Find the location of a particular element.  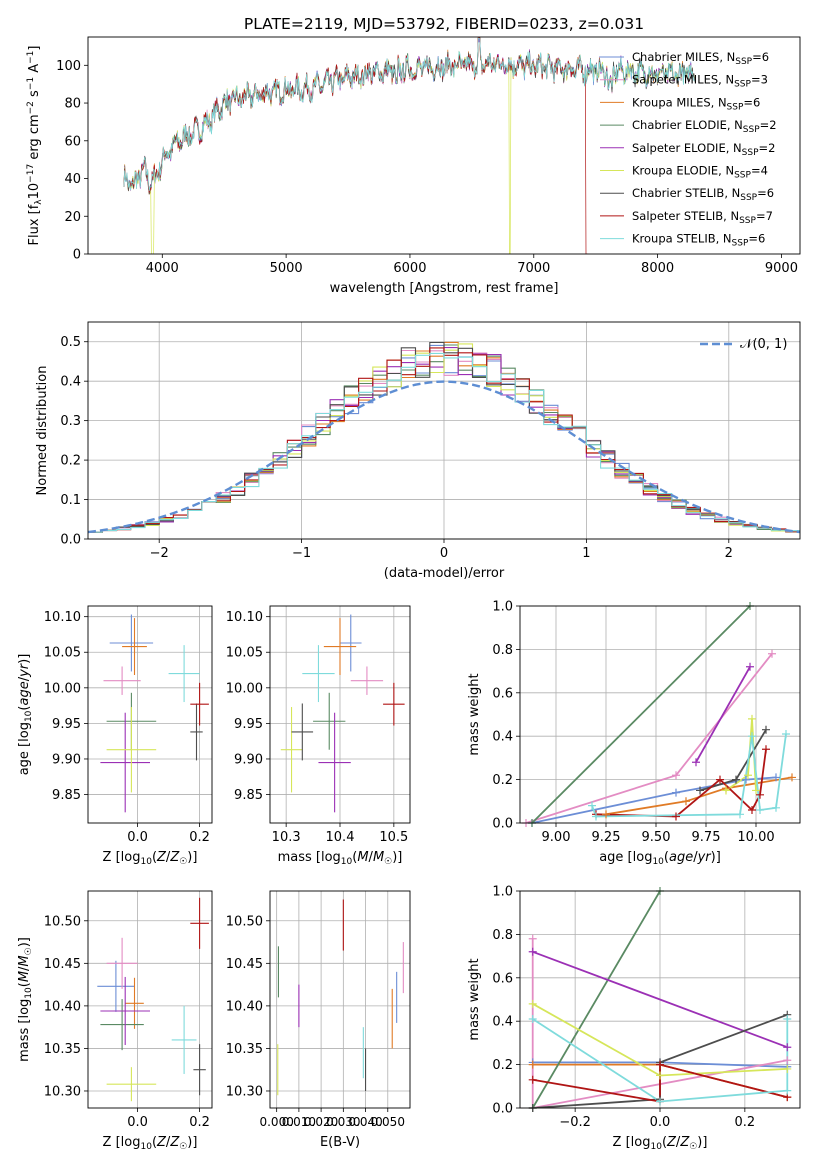

x-tick-label: 0.000 is located at coordinates (276, 1122).